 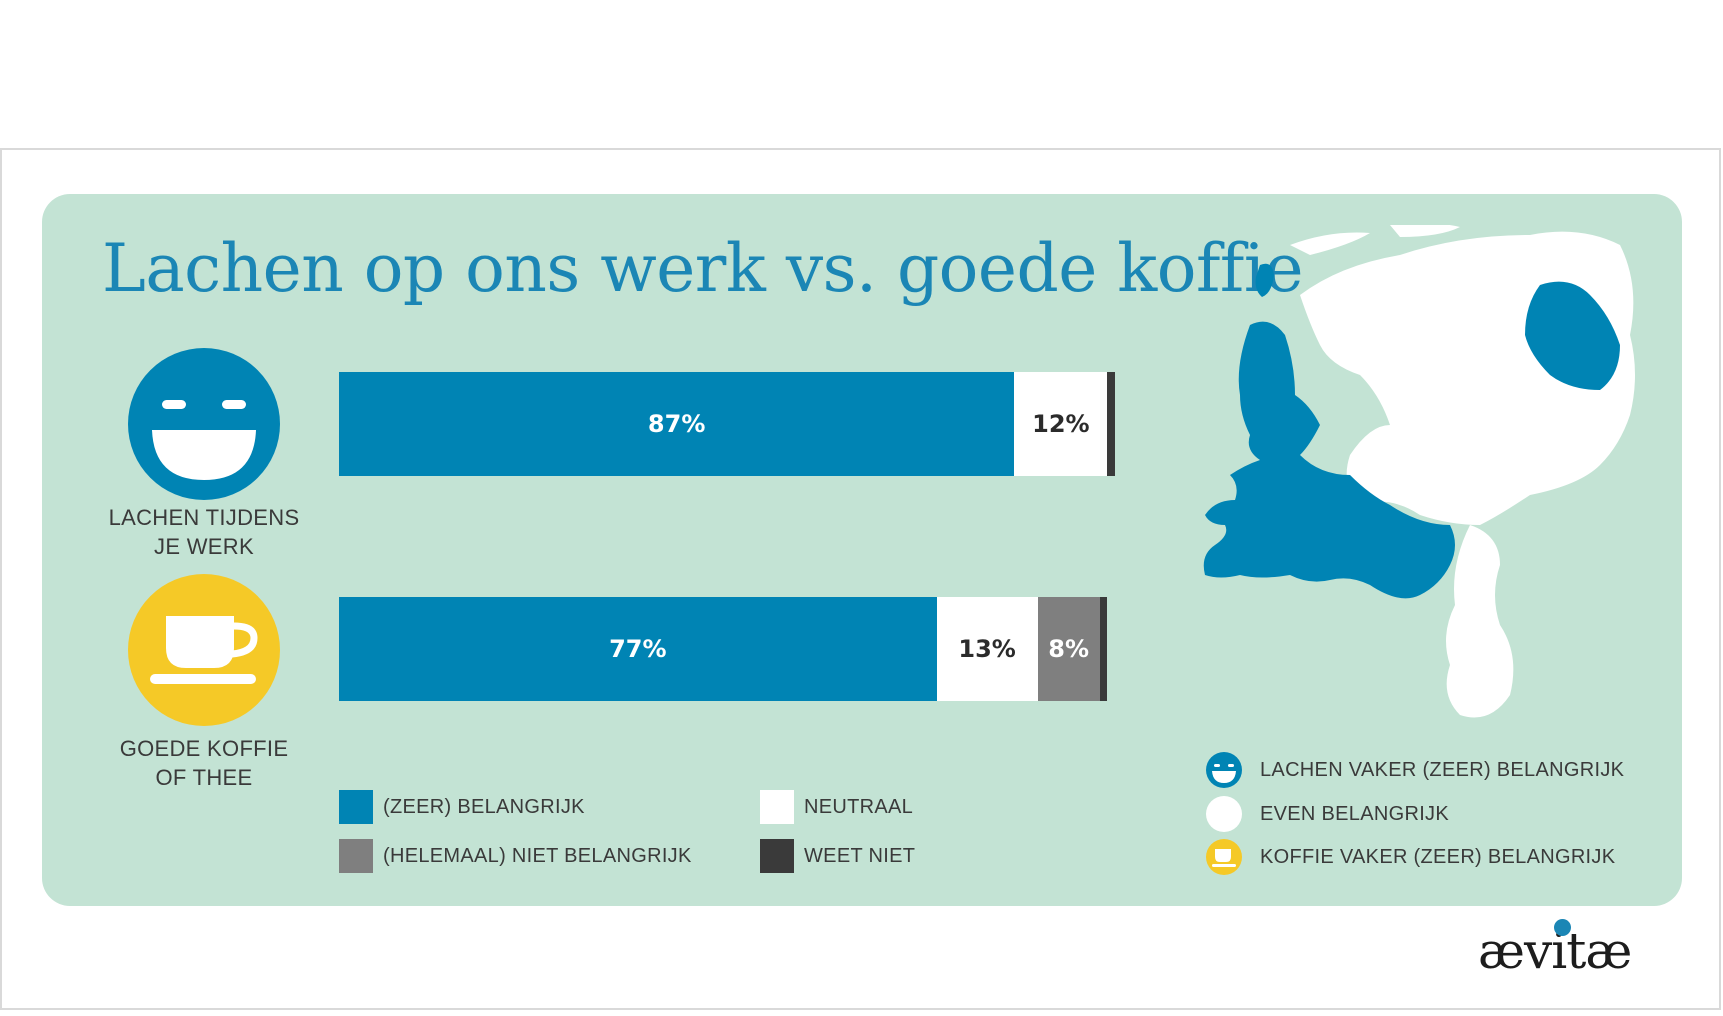 I want to click on coffee-label: GOEDE KOFFIE OF THEE, so click(x=204, y=763).